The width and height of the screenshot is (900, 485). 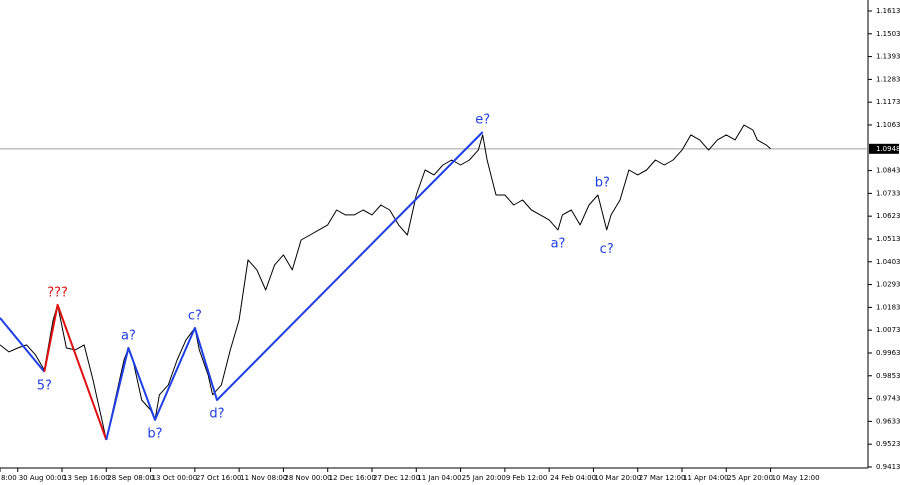 I want to click on x-tick-label: 13 Oct 00:00, so click(x=175, y=478).